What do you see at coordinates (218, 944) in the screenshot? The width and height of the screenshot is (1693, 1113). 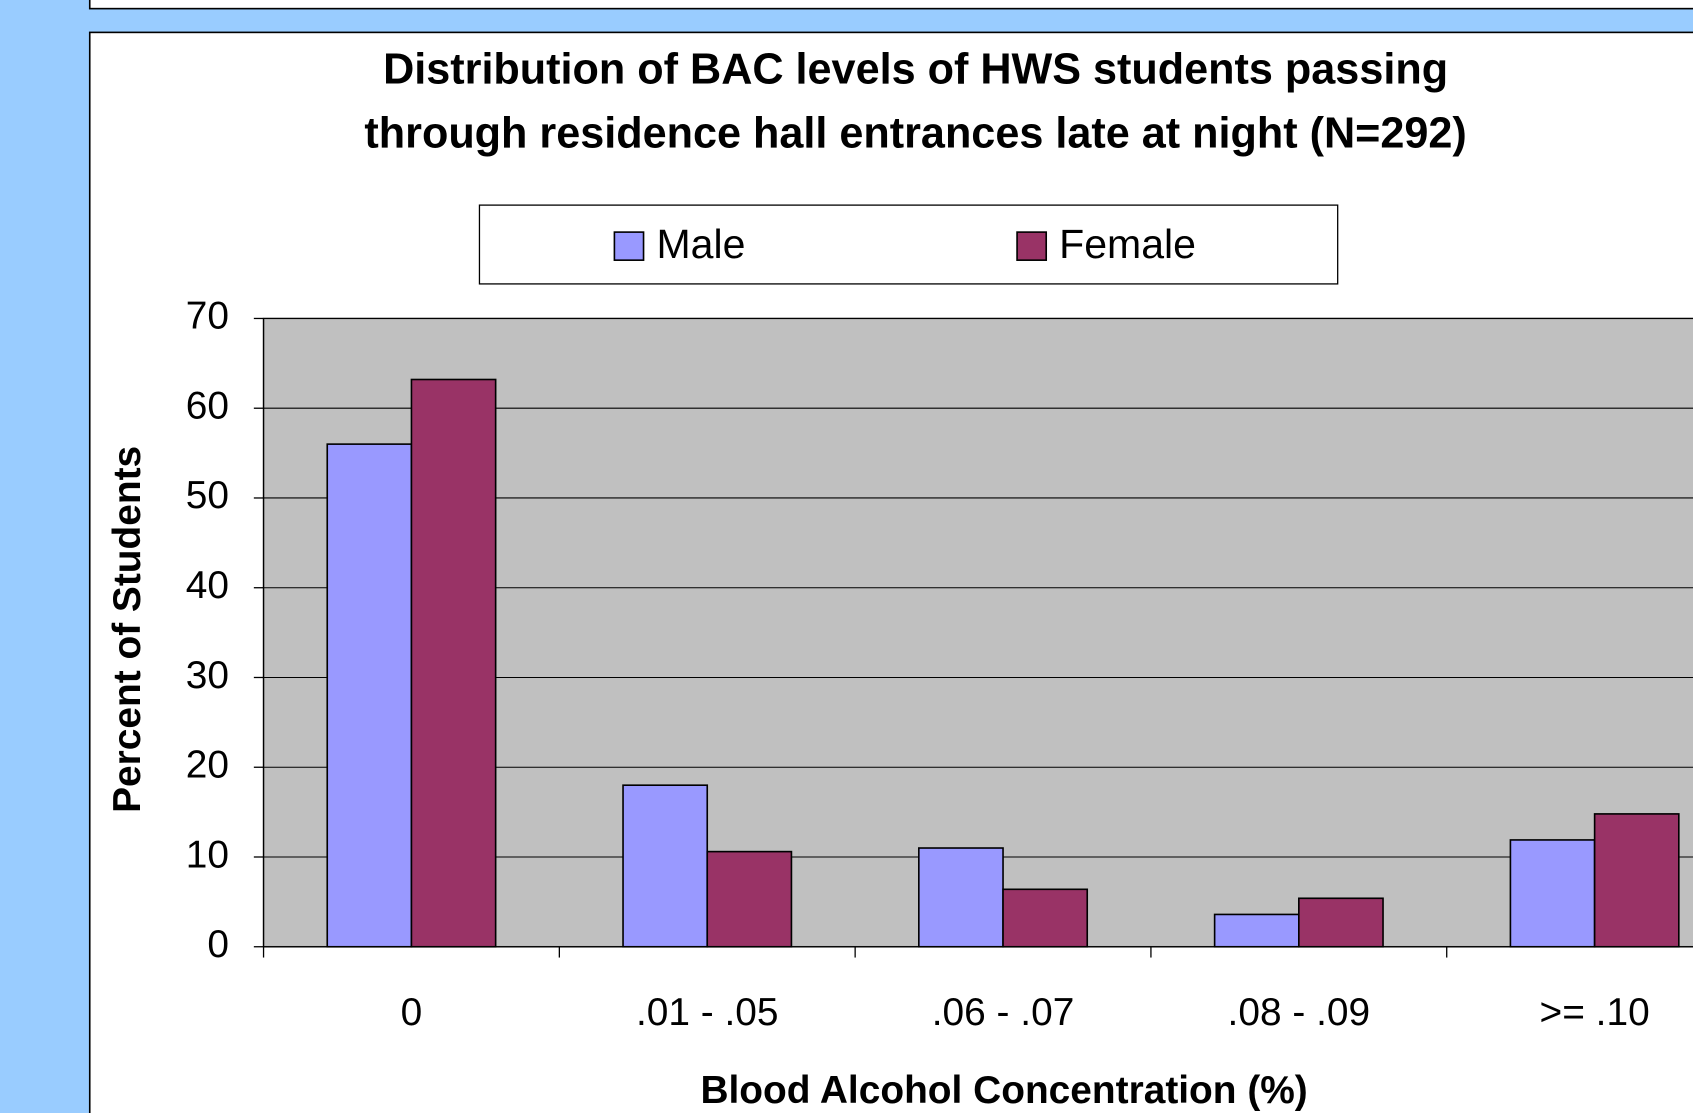 I see `y-tick-label: 0` at bounding box center [218, 944].